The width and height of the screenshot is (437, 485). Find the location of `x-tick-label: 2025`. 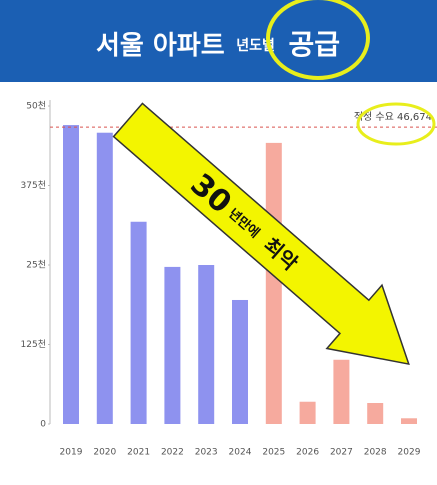

x-tick-label: 2025 is located at coordinates (273, 453).